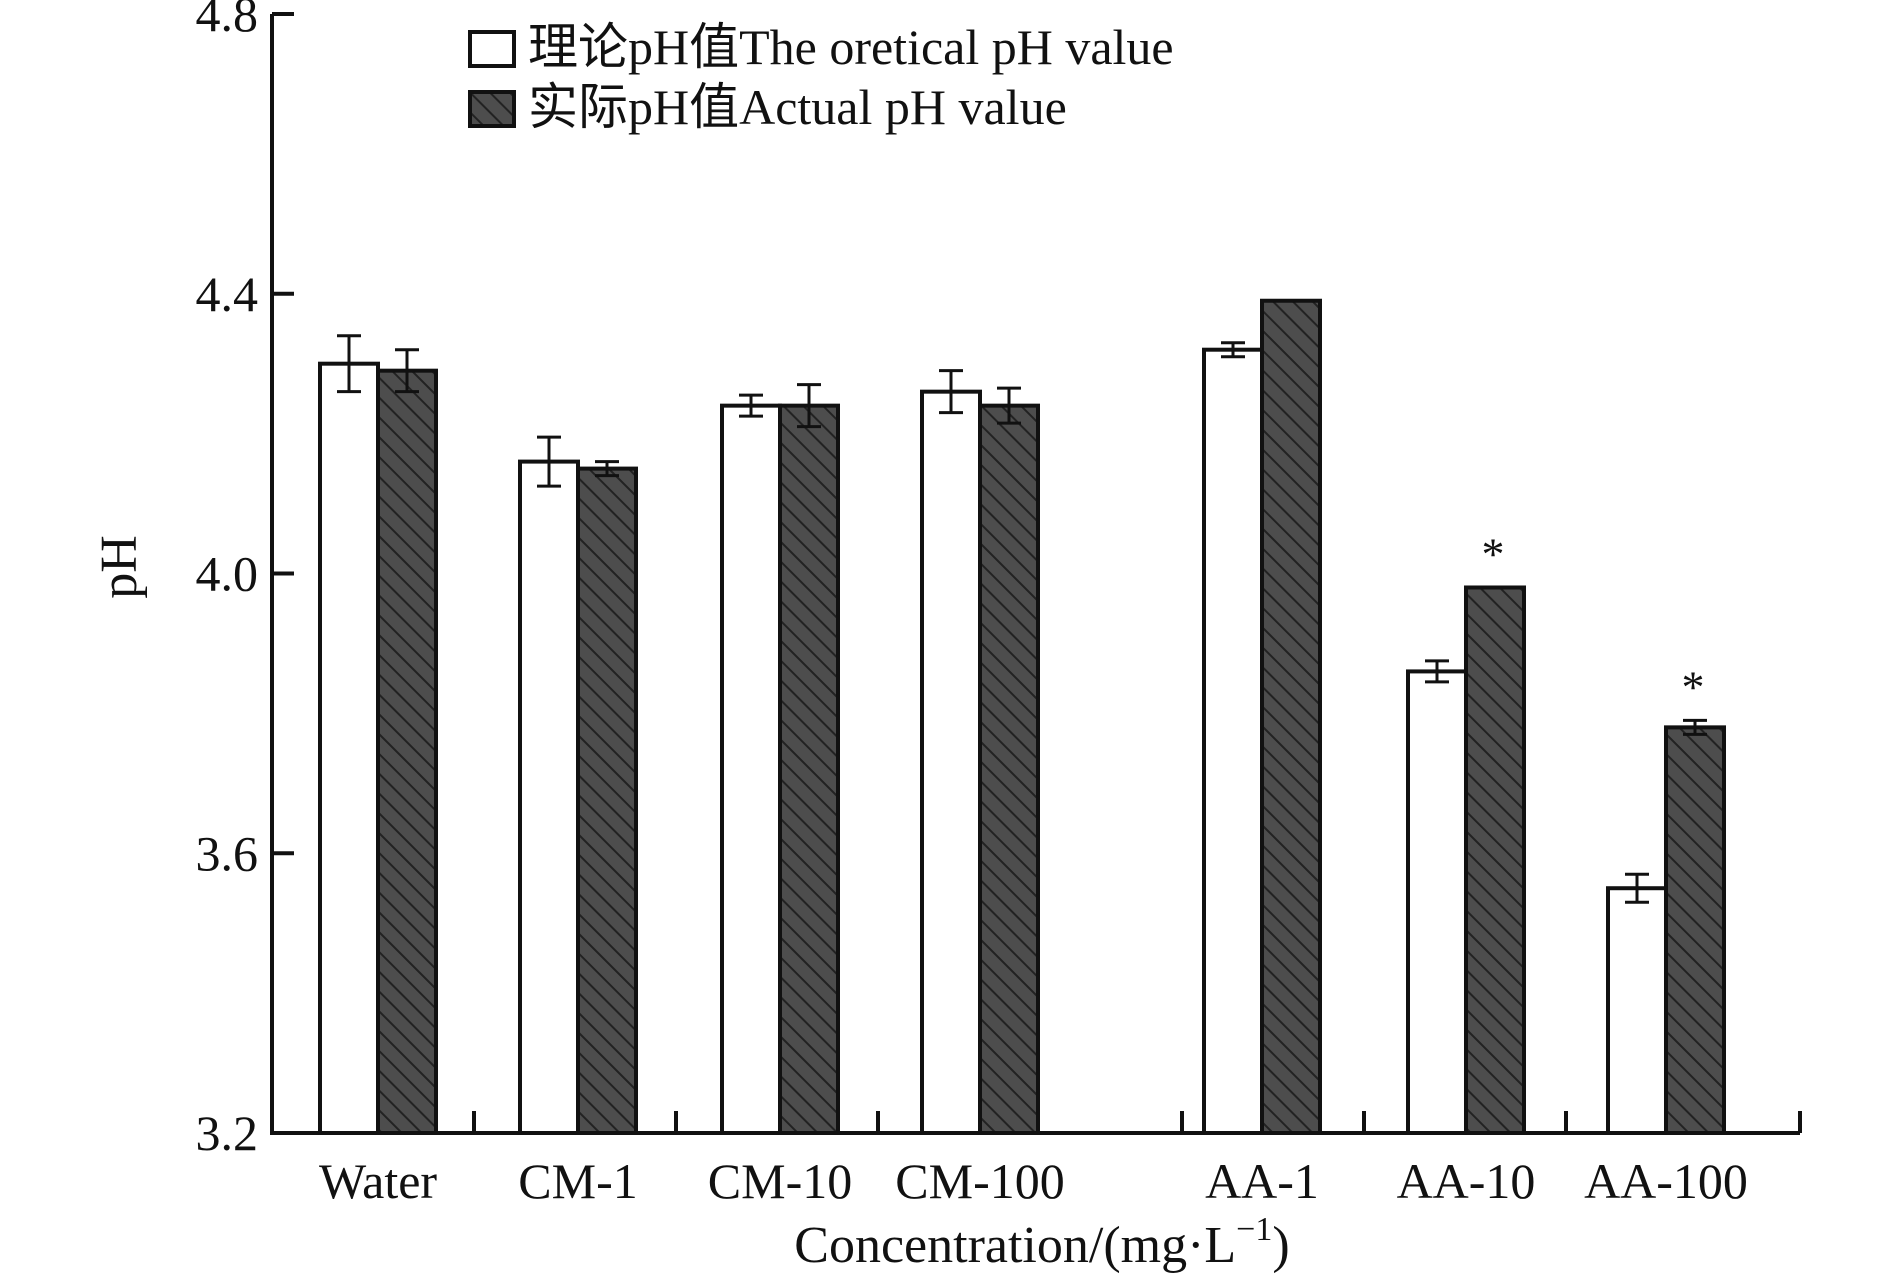  I want to click on y-axis-title: pH, so click(119, 567).